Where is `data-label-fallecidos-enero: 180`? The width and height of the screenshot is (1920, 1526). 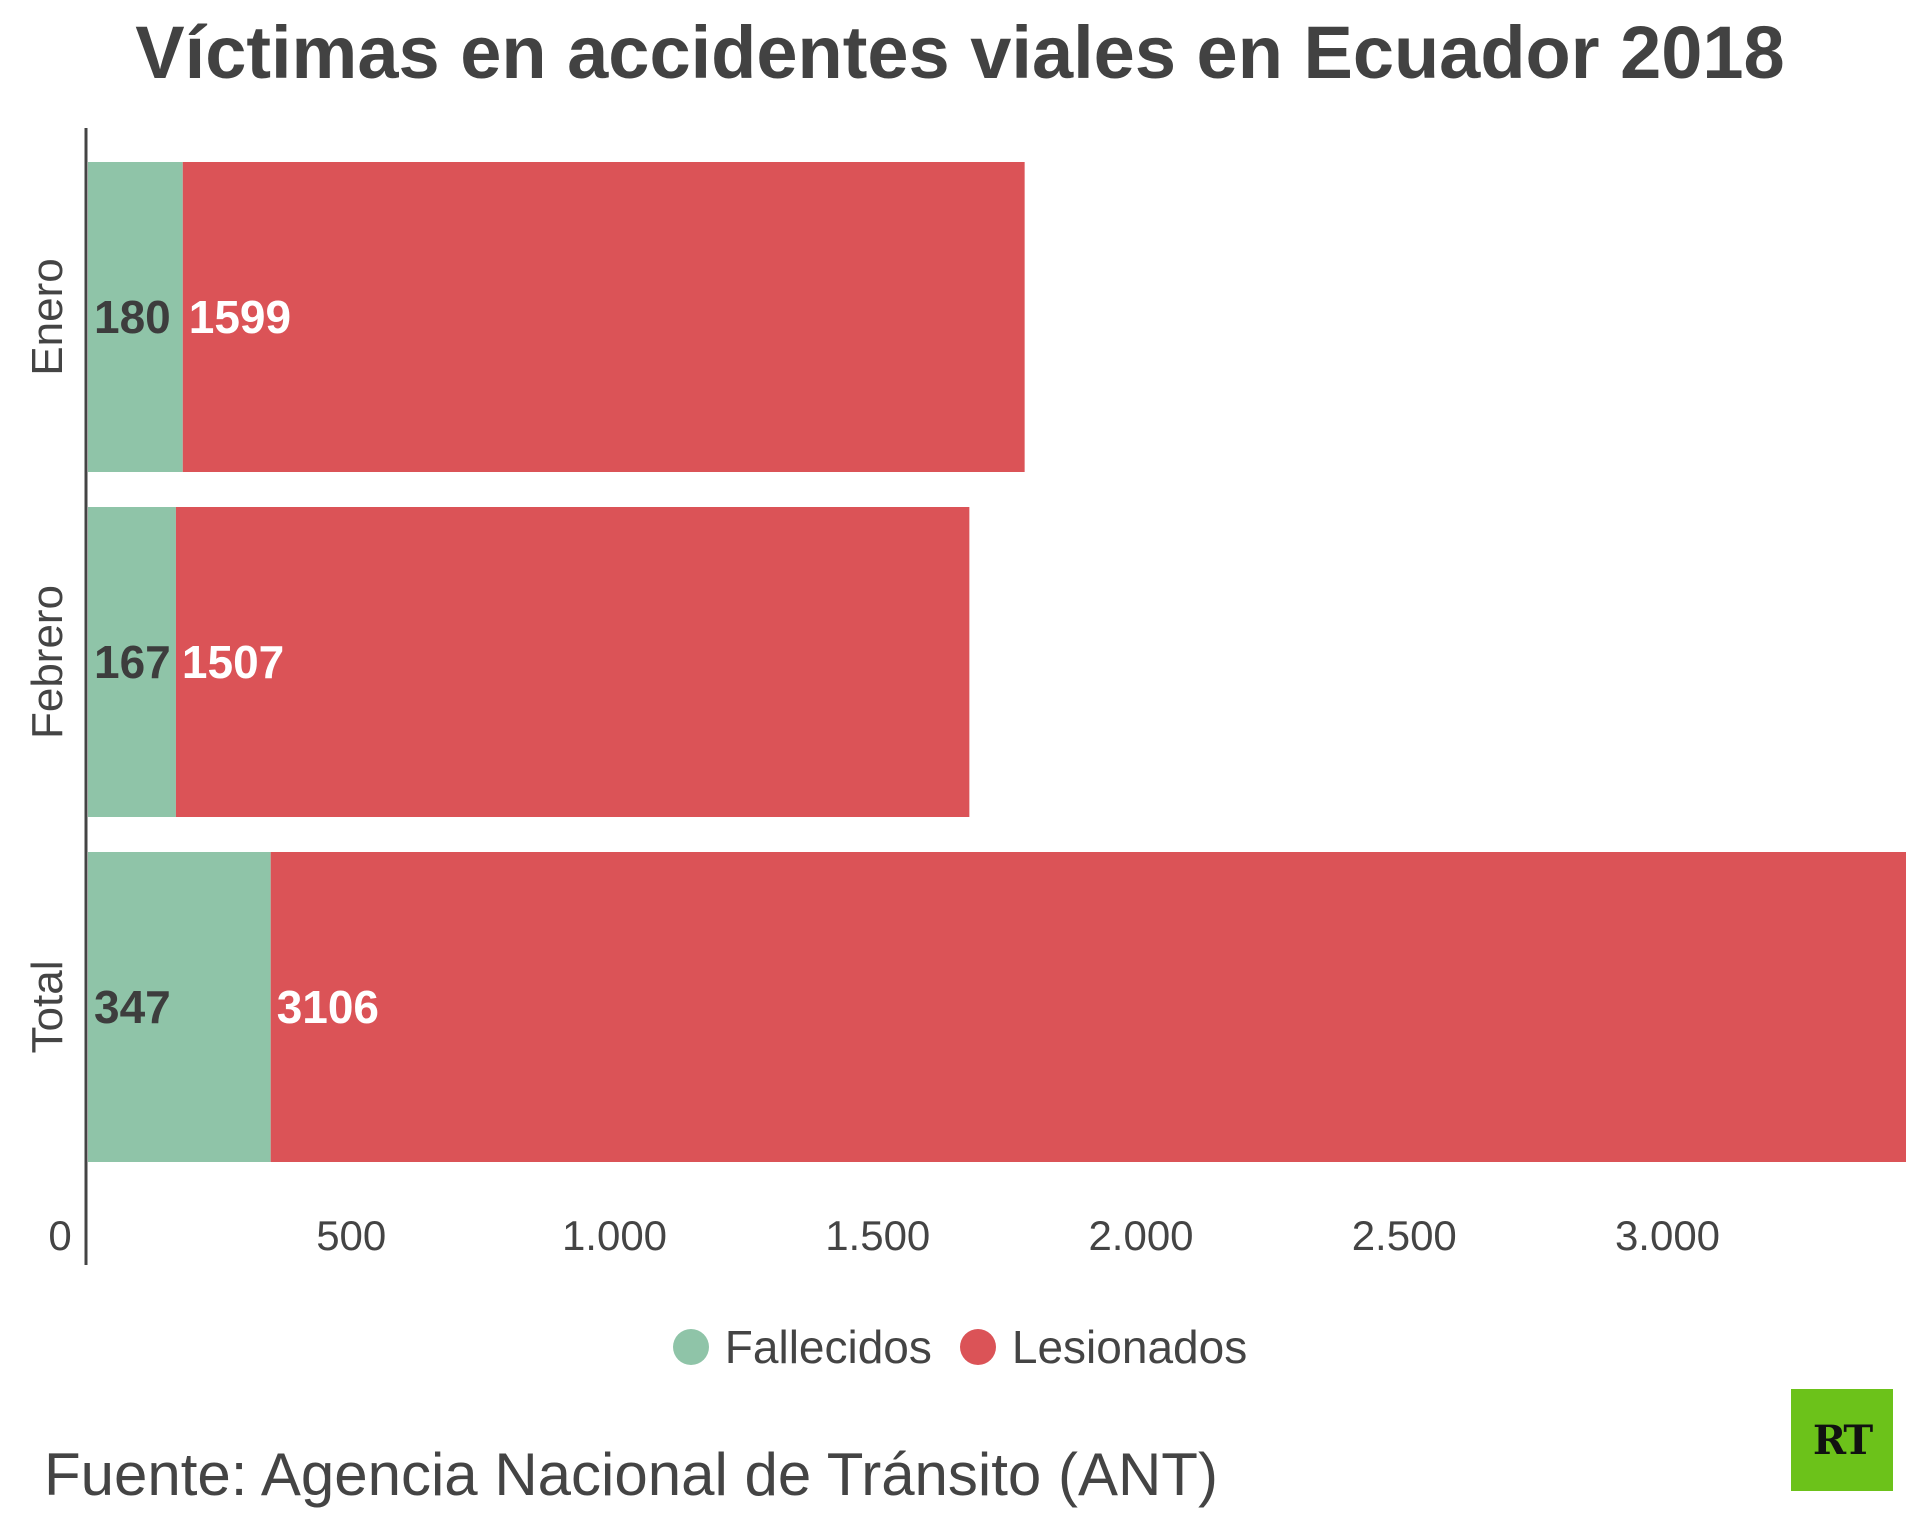 data-label-fallecidos-enero: 180 is located at coordinates (132, 317).